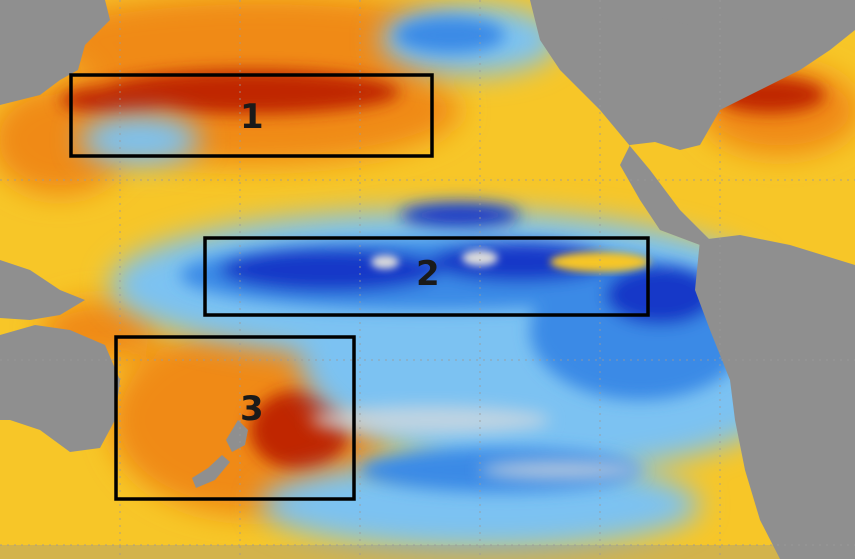 This screenshot has width=855, height=559. What do you see at coordinates (510, 261) in the screenshot?
I see `warm-tongue` at bounding box center [510, 261].